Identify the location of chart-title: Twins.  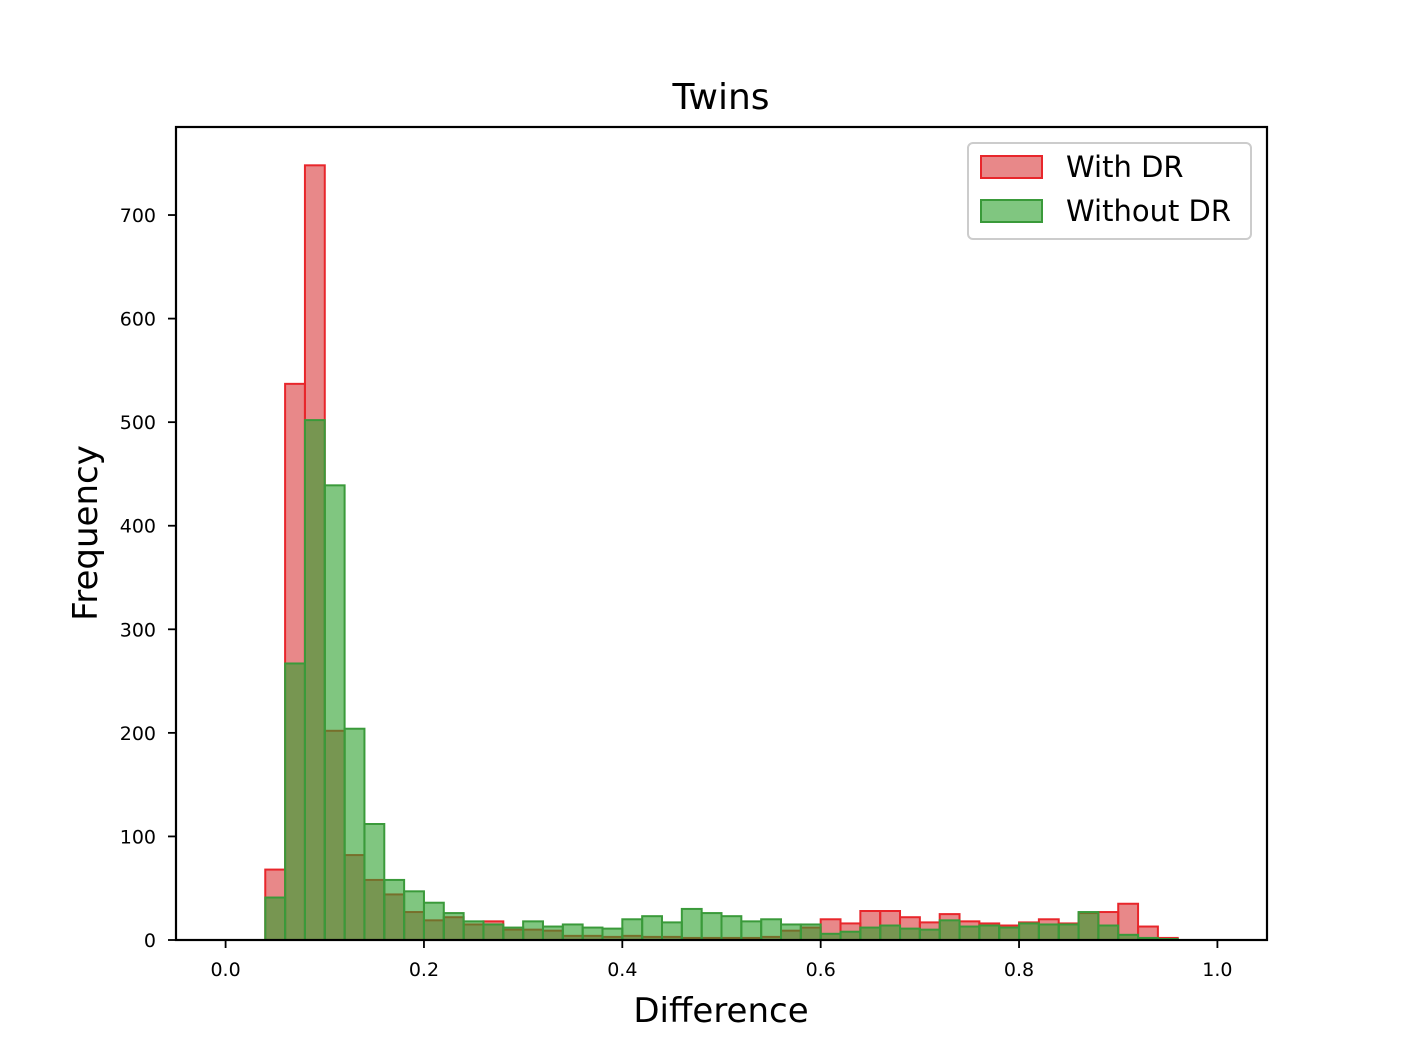
(720, 97).